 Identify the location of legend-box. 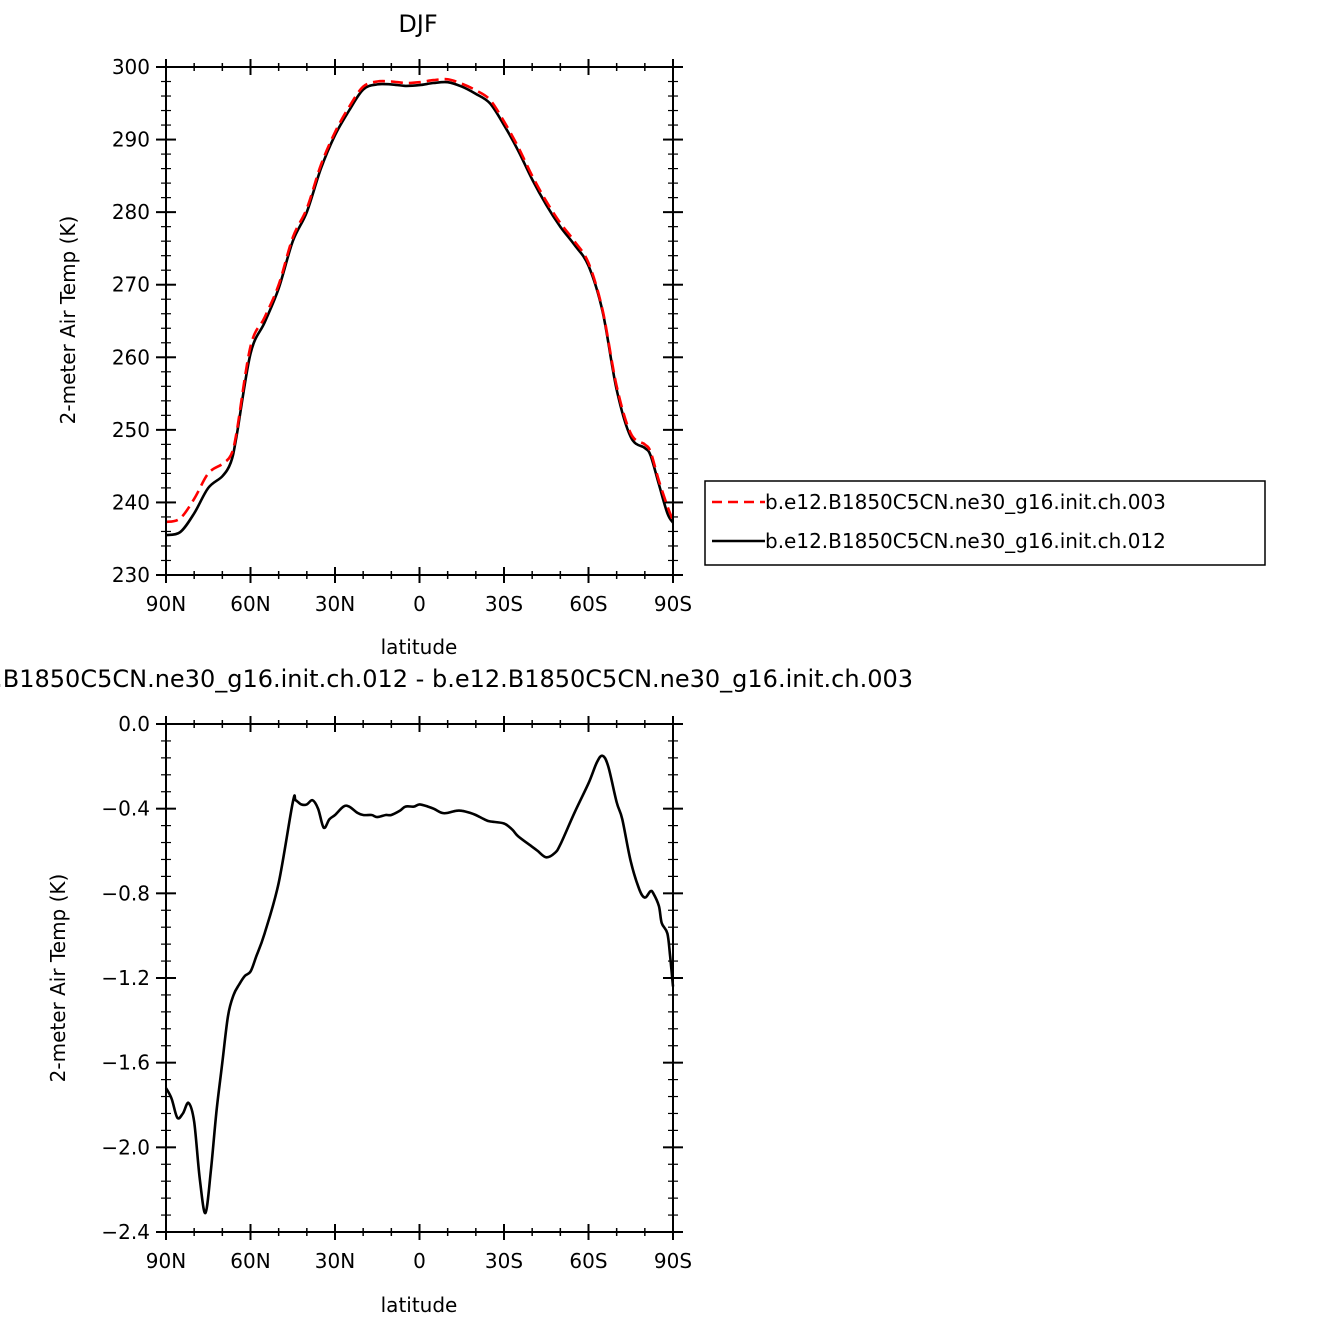
(985, 523).